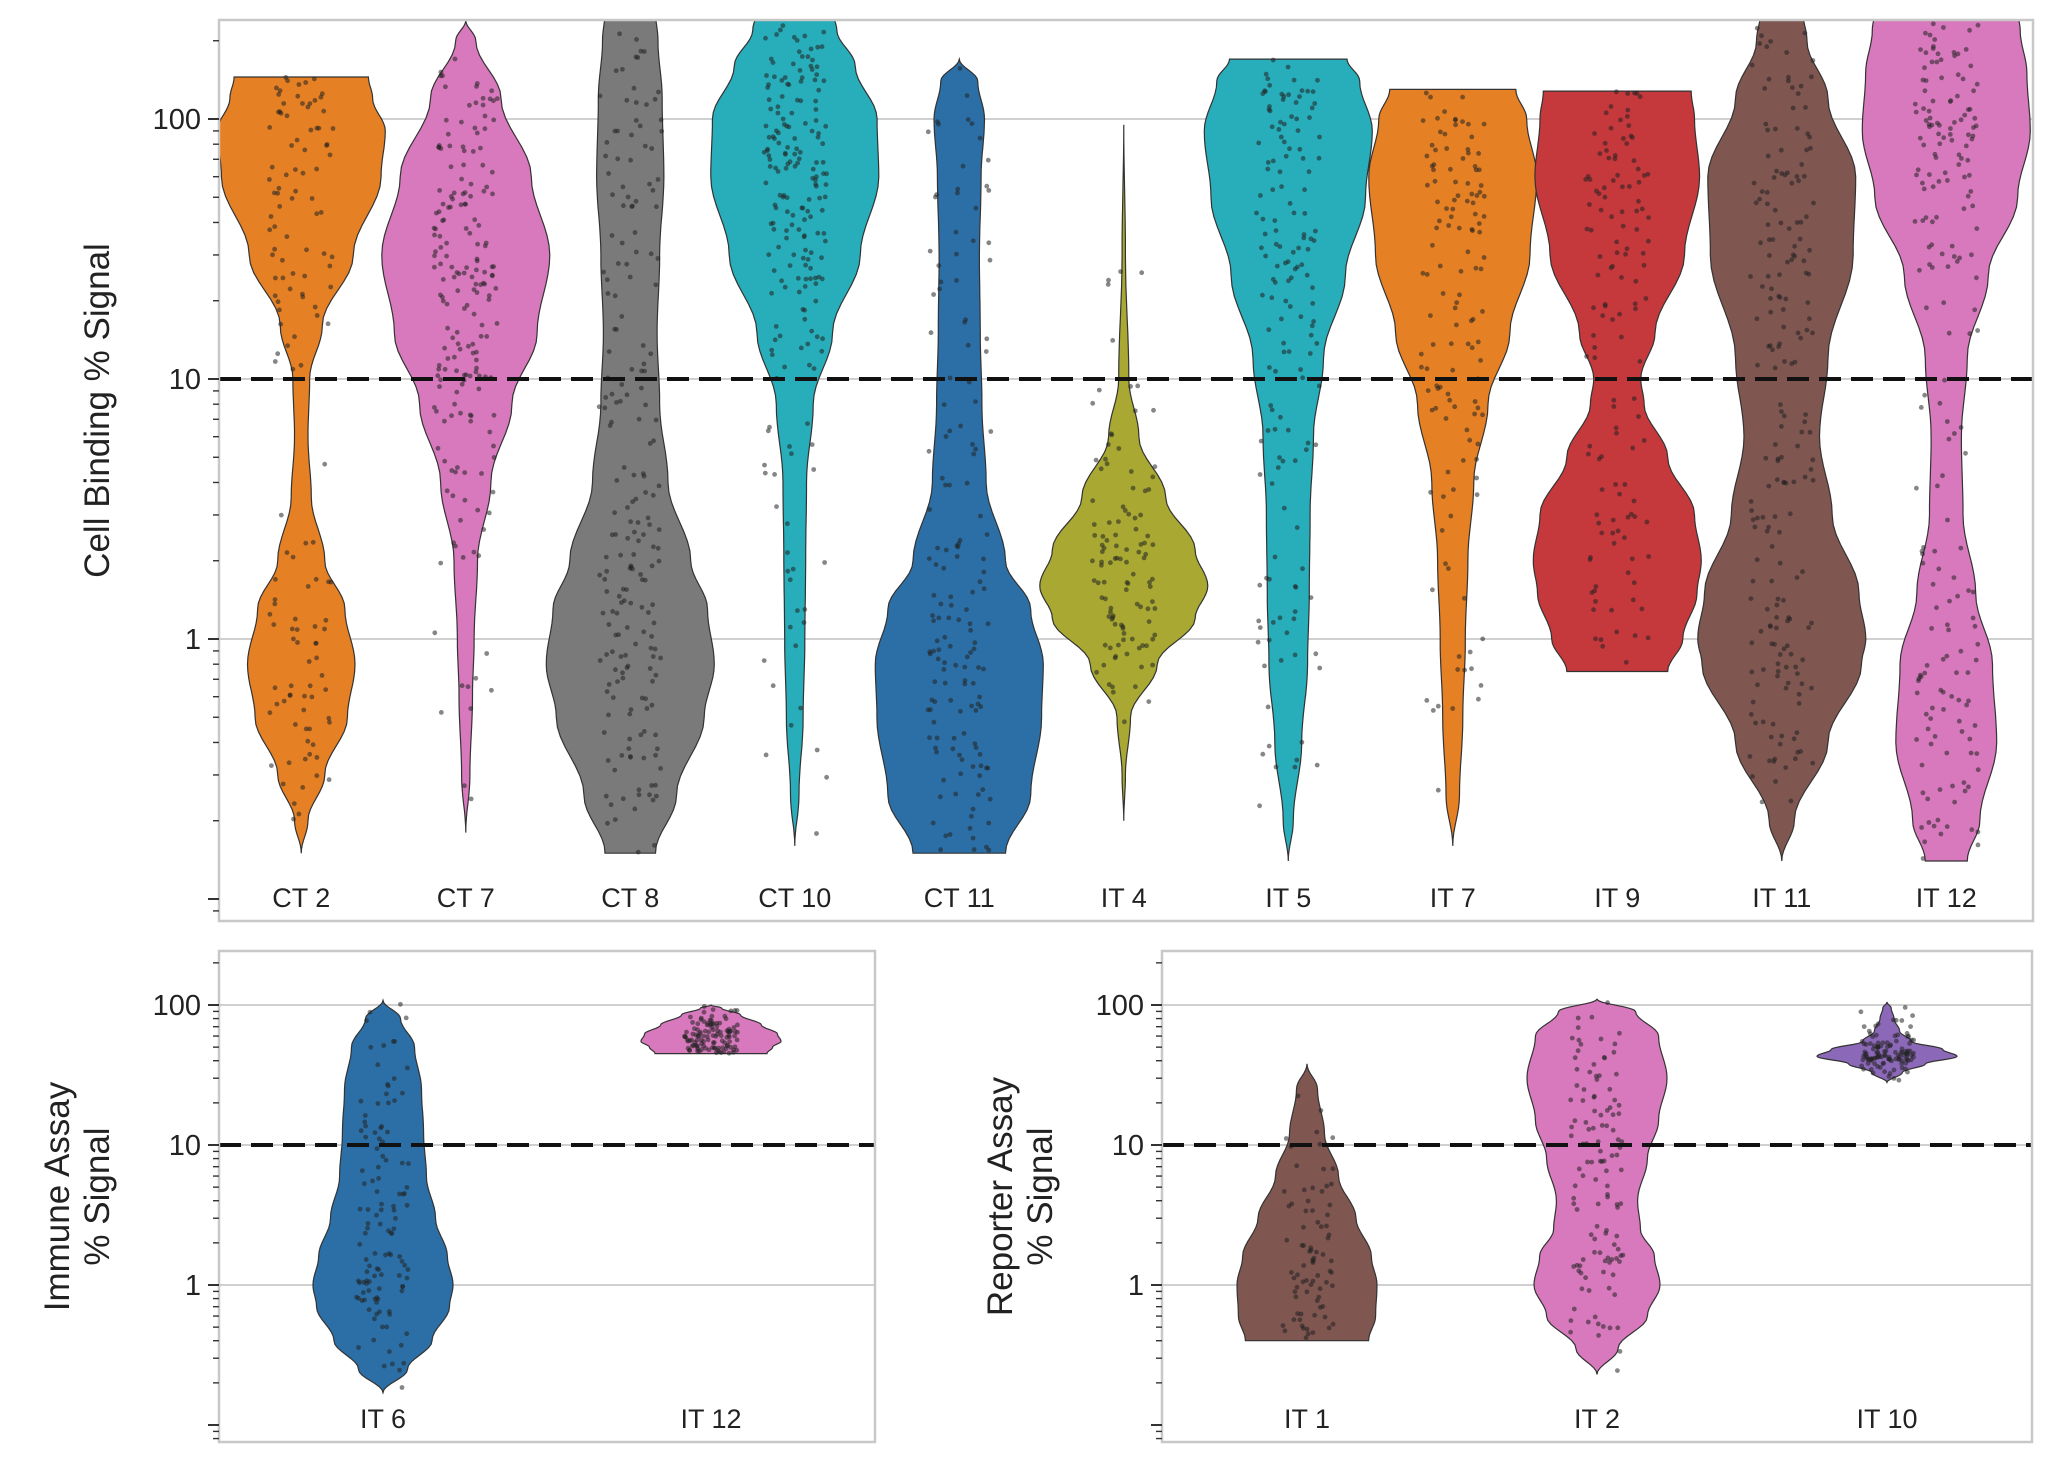 The height and width of the screenshot is (1459, 2045). I want to click on category-label: IT 1, so click(1307, 1419).